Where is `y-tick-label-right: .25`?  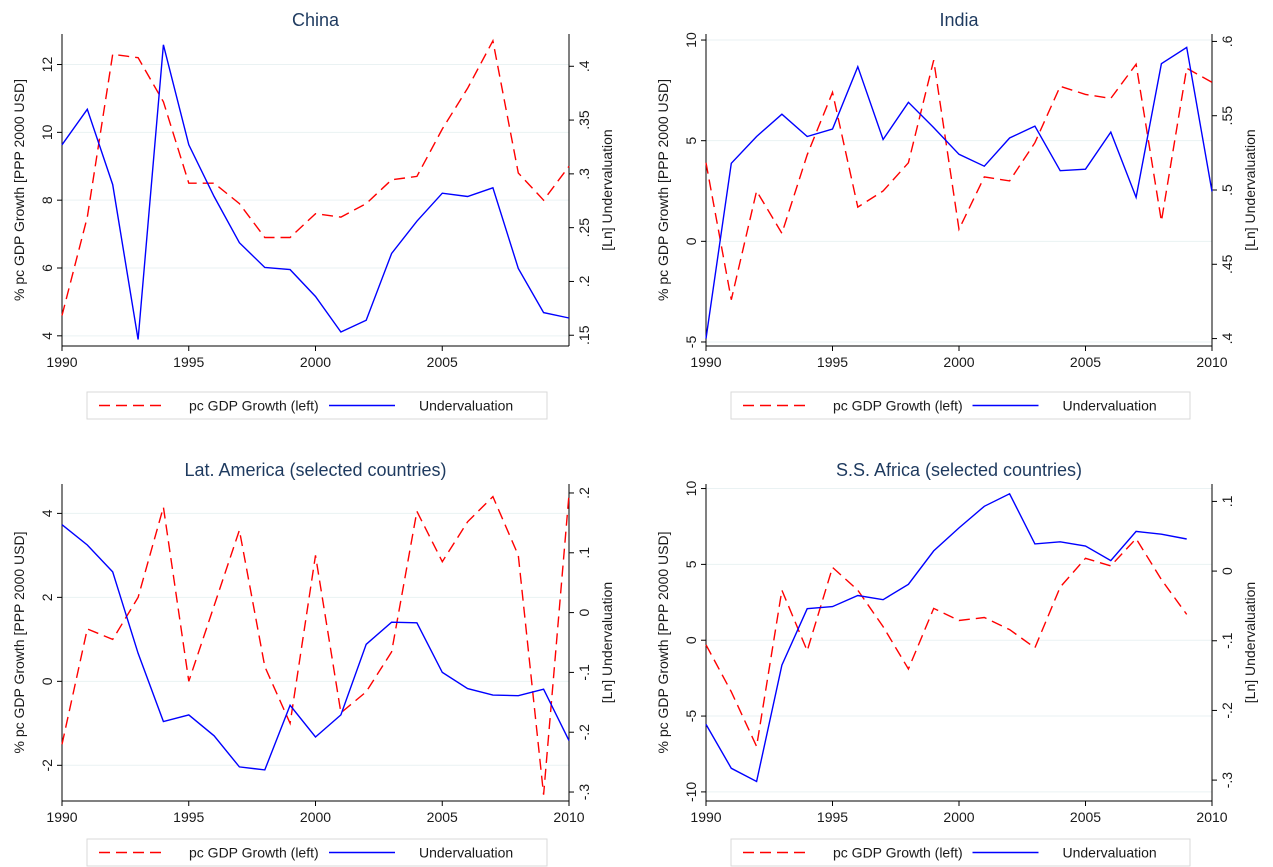 y-tick-label-right: .25 is located at coordinates (584, 228).